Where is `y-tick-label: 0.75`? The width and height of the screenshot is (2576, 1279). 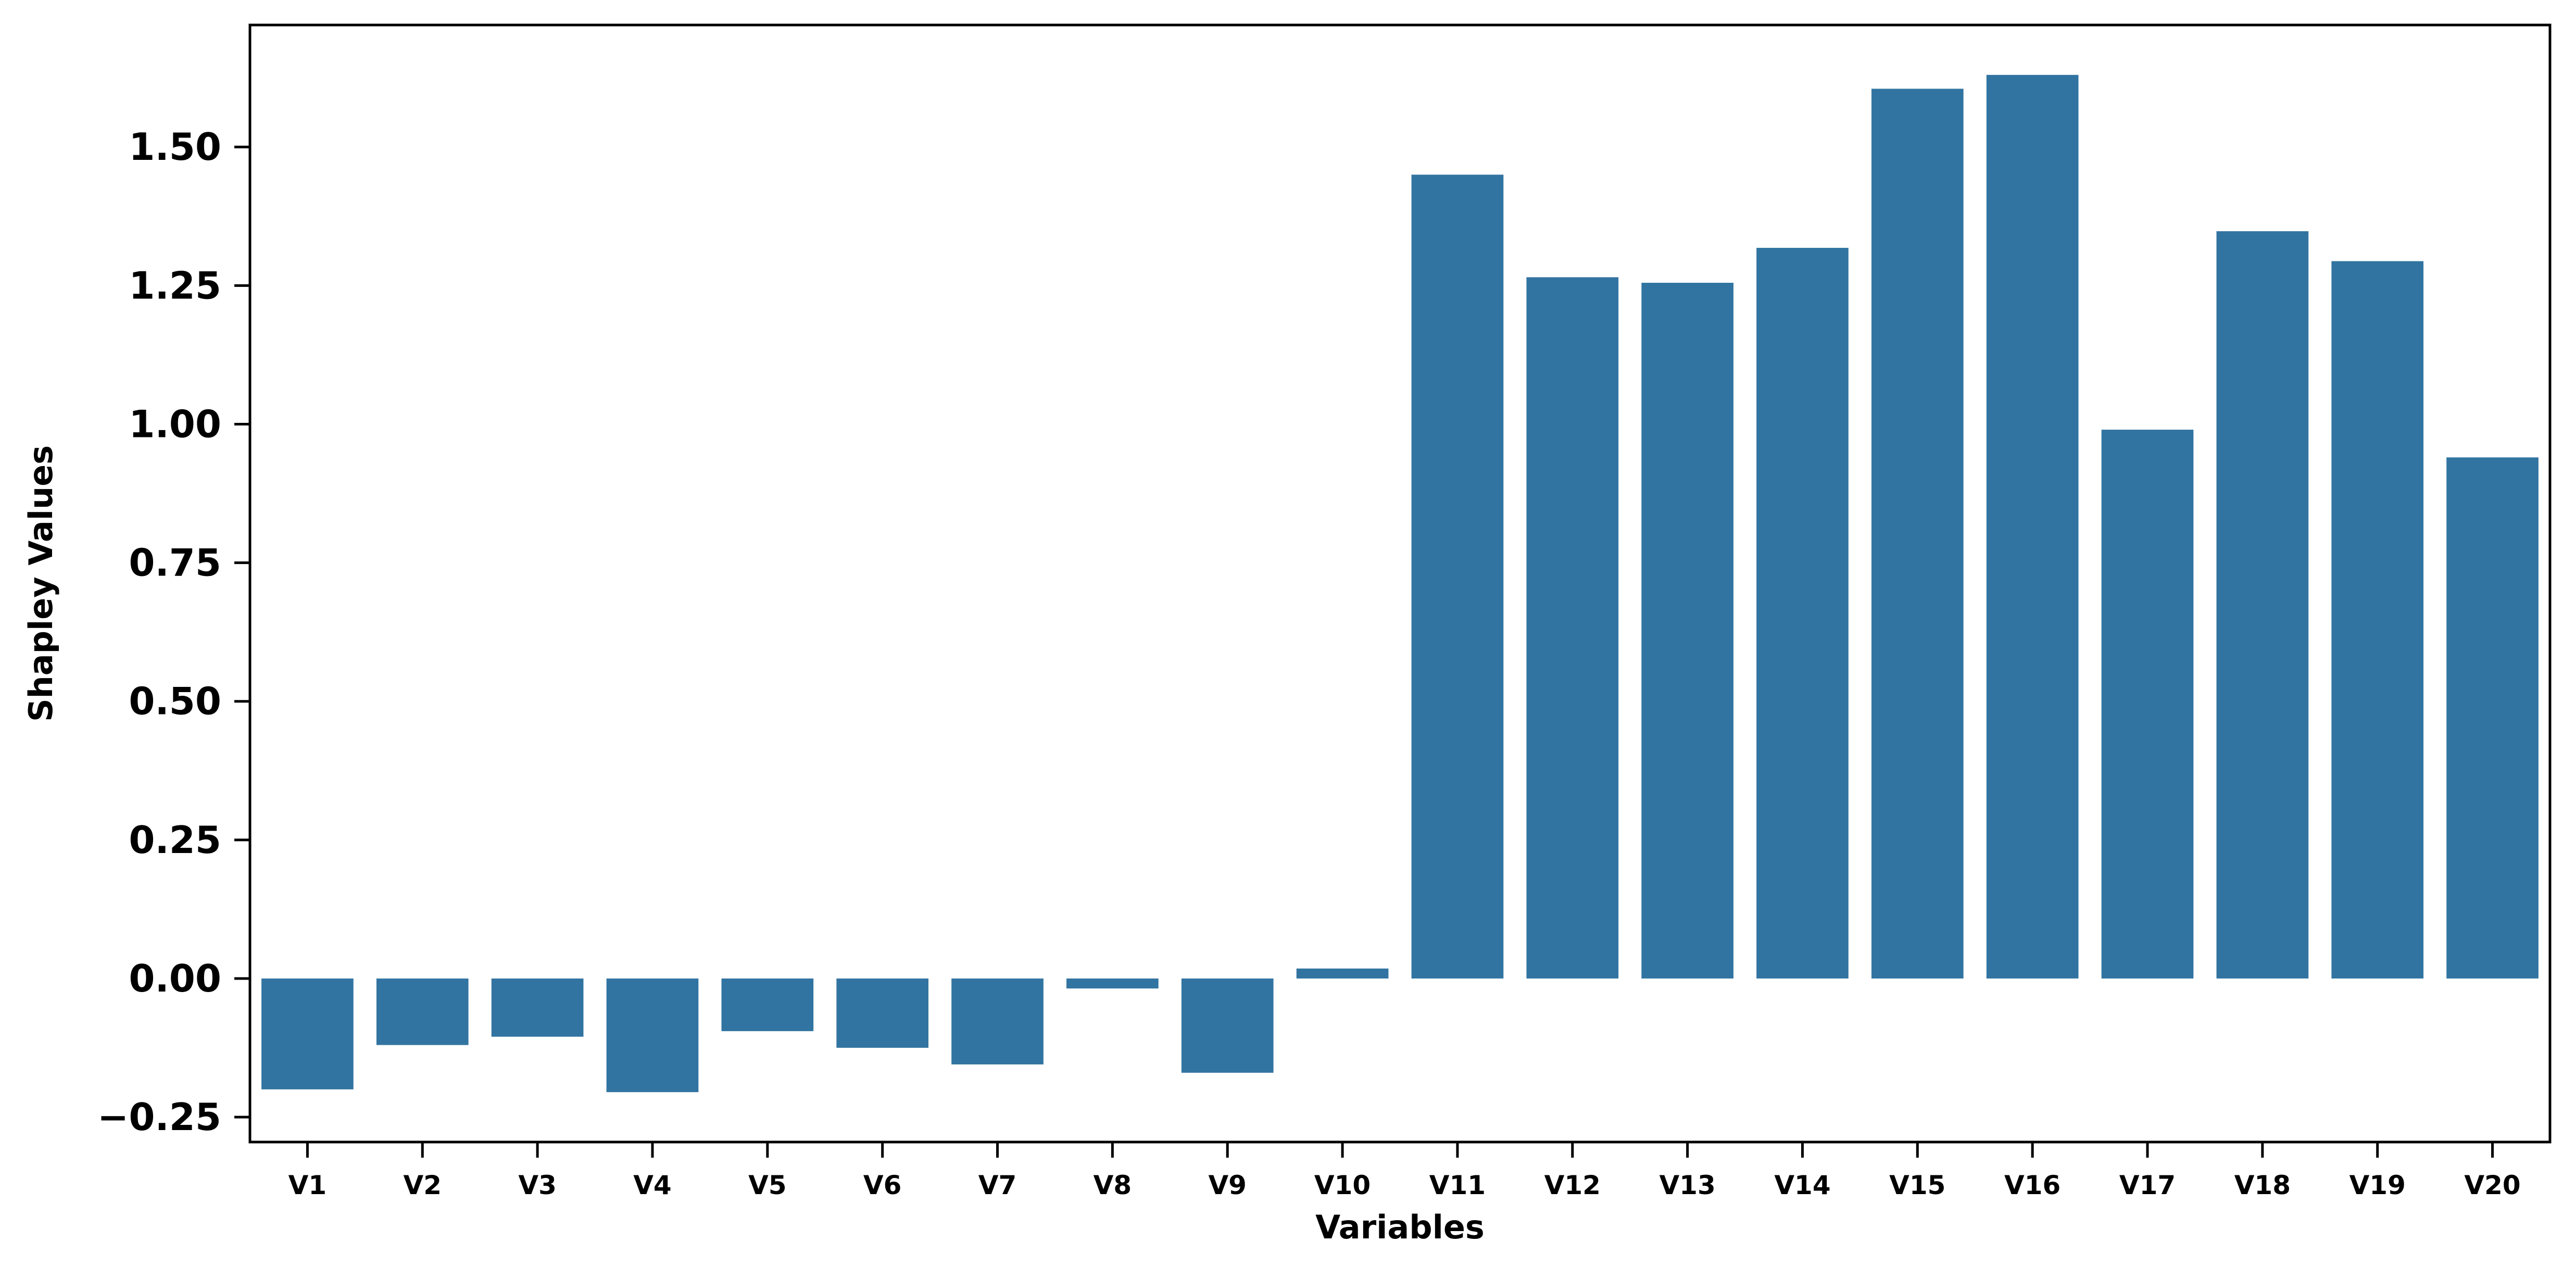 y-tick-label: 0.75 is located at coordinates (175, 563).